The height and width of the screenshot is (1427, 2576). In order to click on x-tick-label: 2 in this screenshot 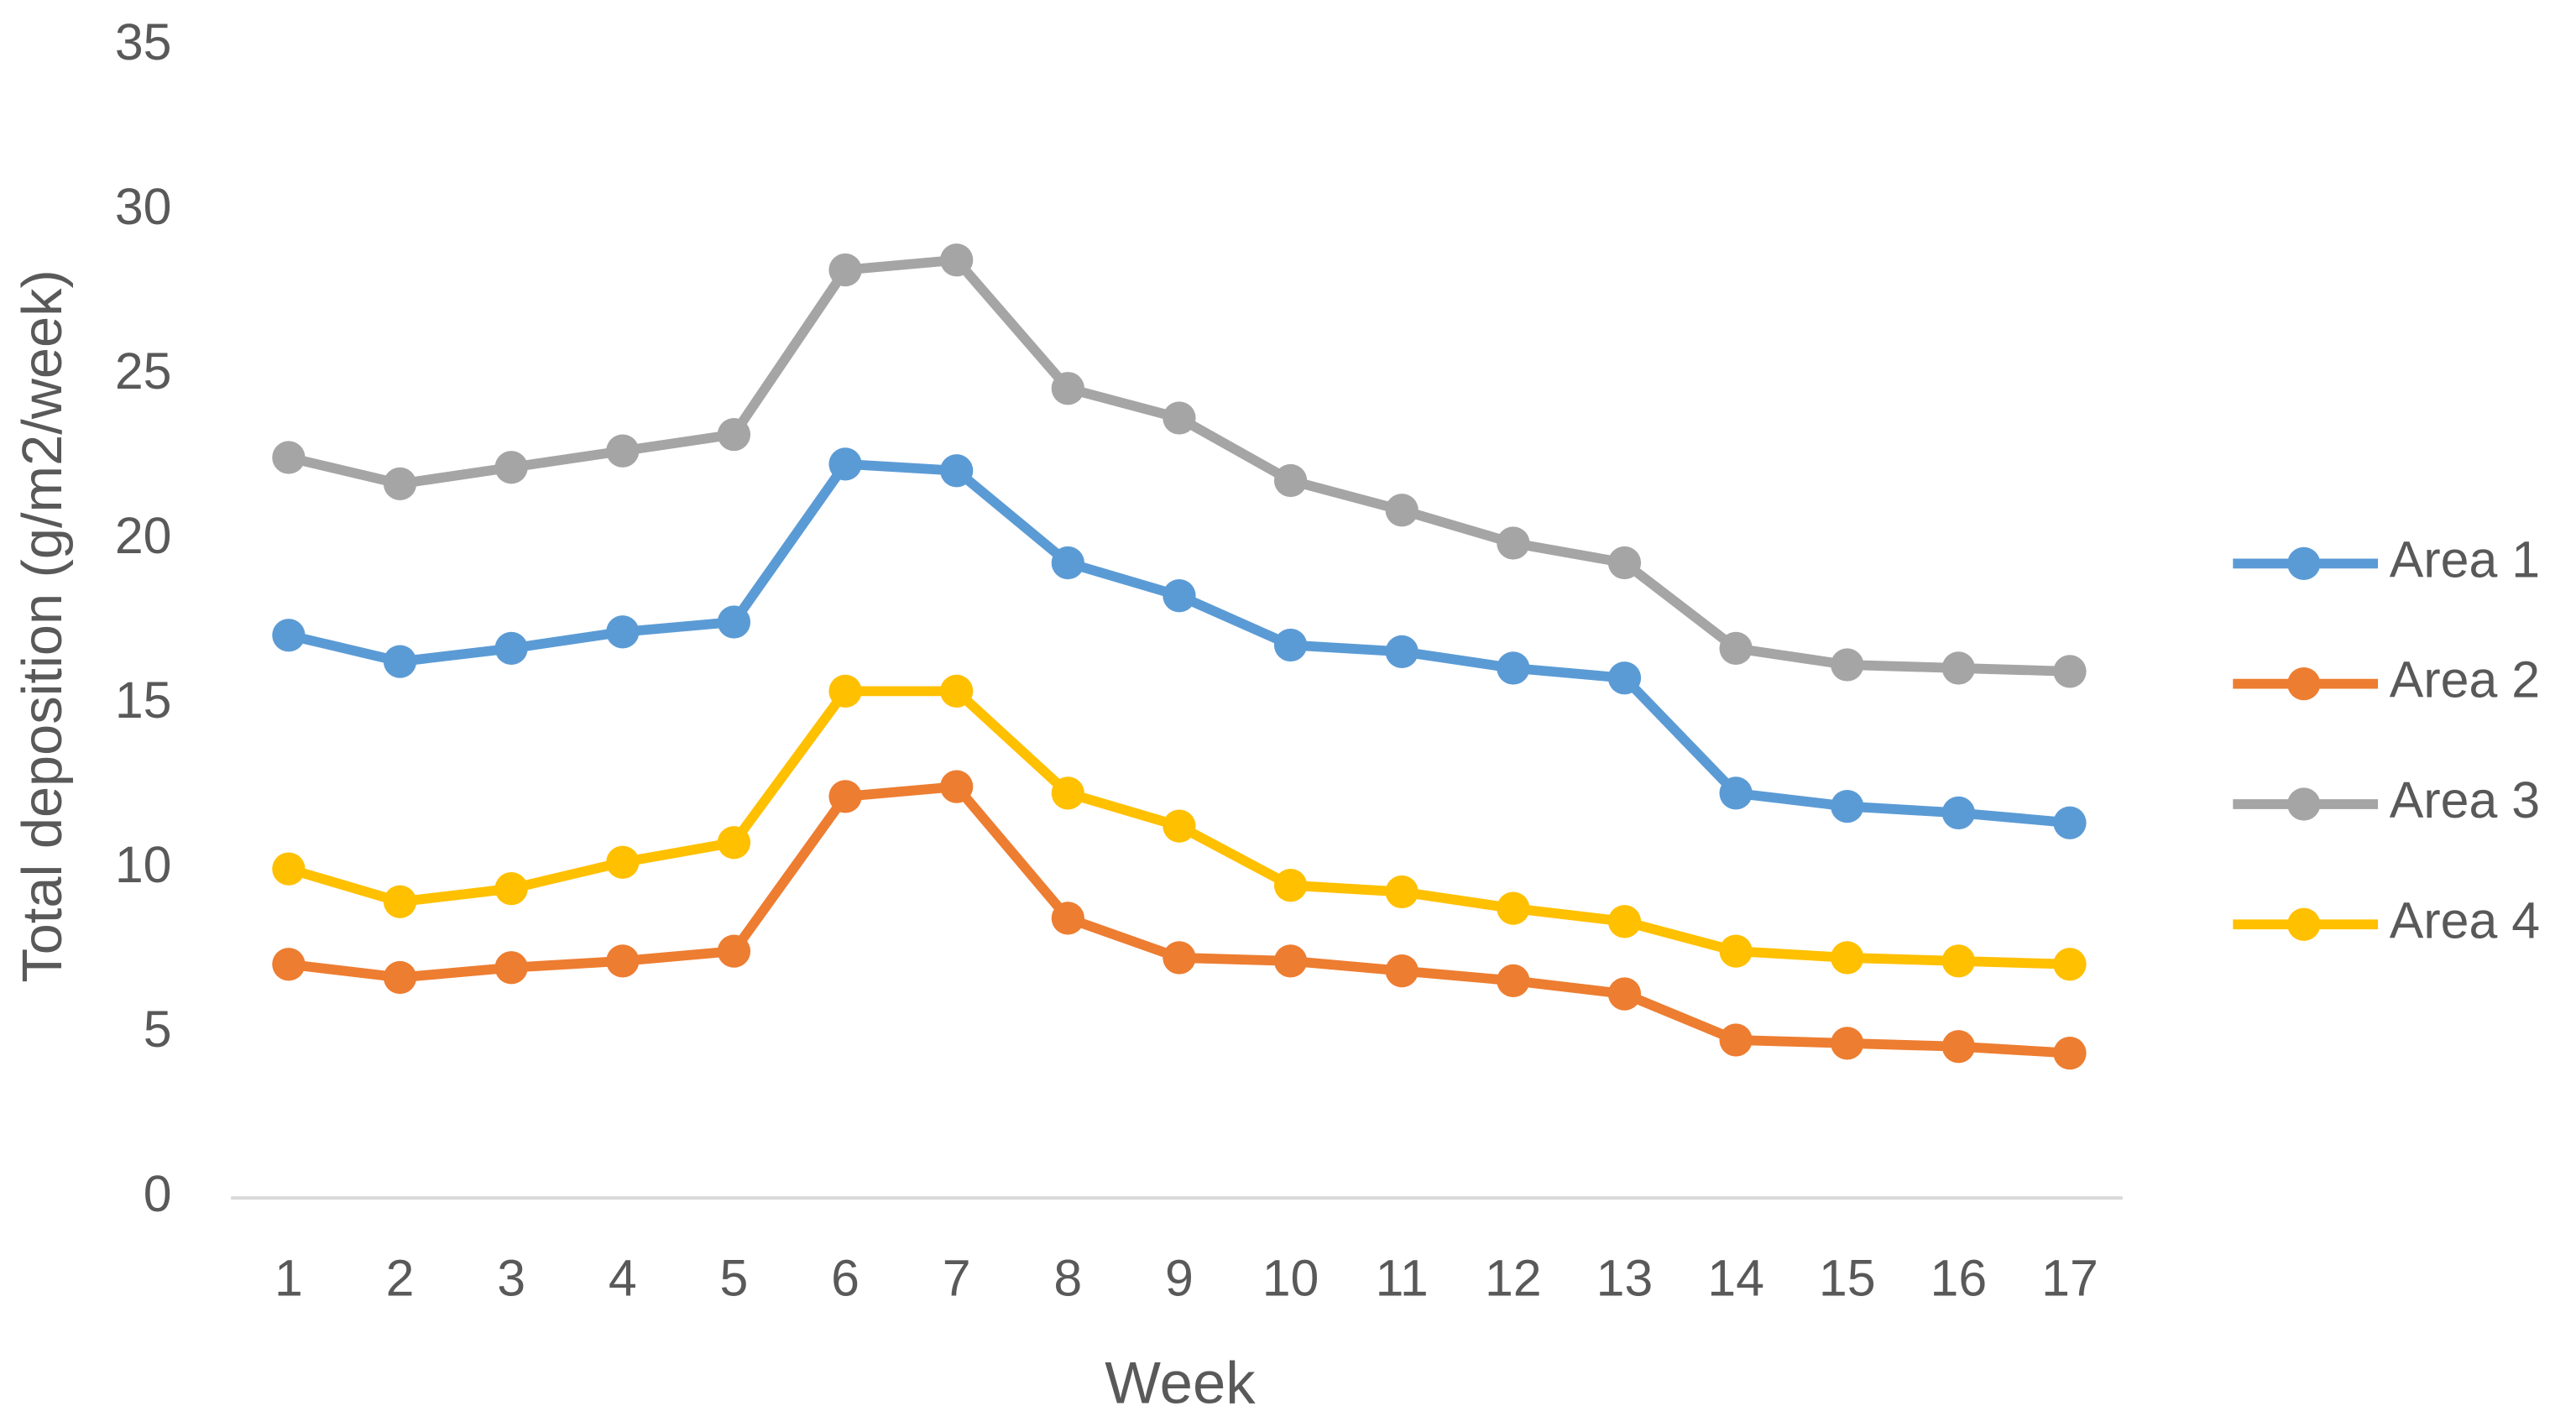, I will do `click(400, 1277)`.